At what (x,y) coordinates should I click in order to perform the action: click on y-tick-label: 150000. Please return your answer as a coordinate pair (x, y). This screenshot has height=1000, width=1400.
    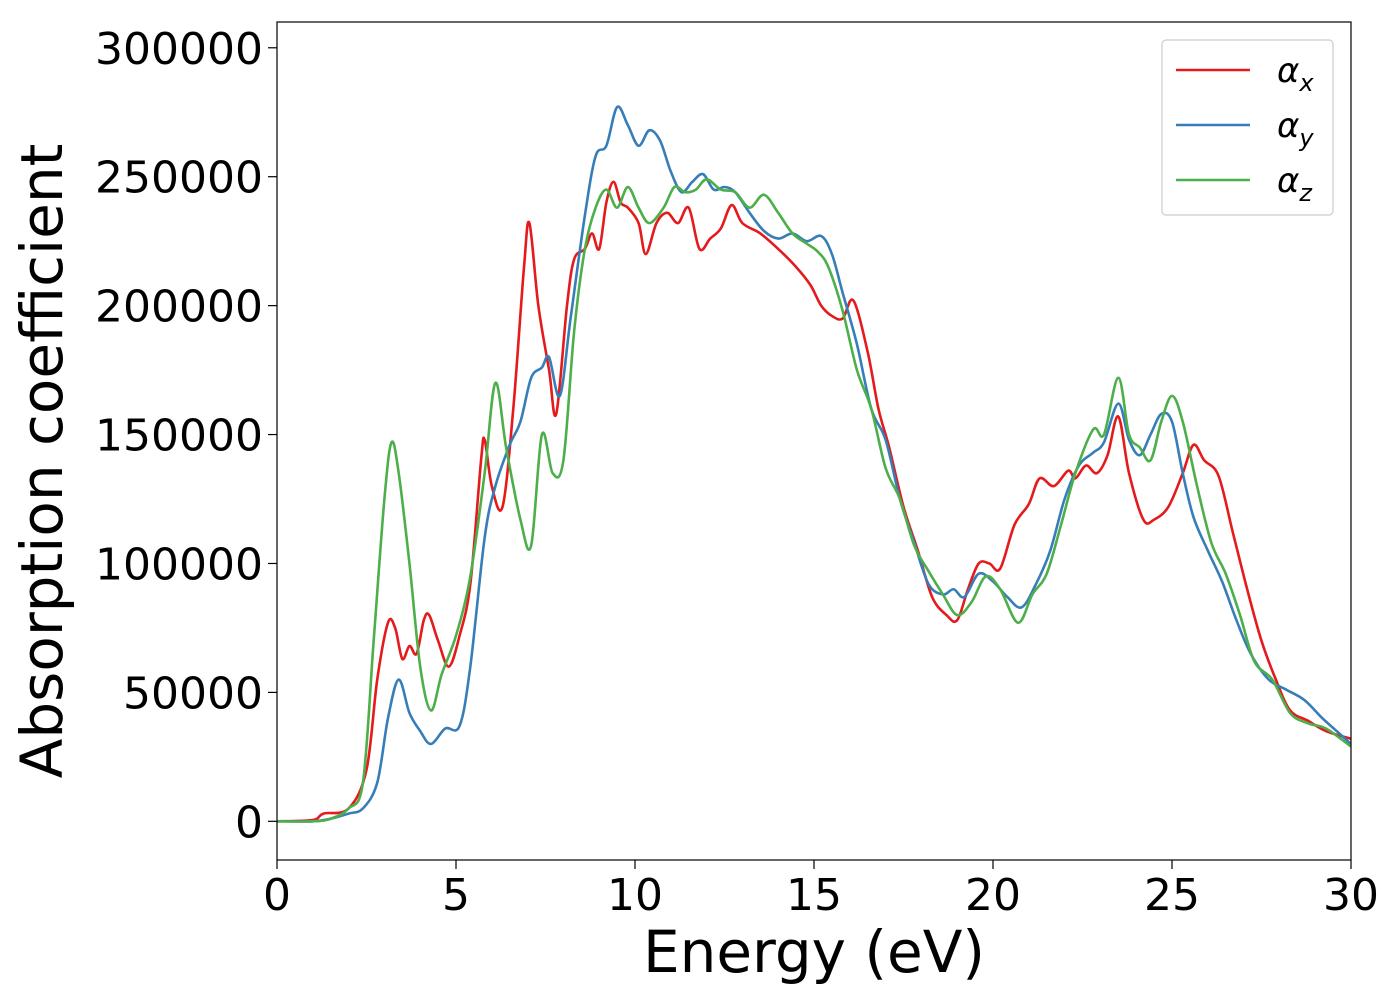
    Looking at the image, I should click on (179, 436).